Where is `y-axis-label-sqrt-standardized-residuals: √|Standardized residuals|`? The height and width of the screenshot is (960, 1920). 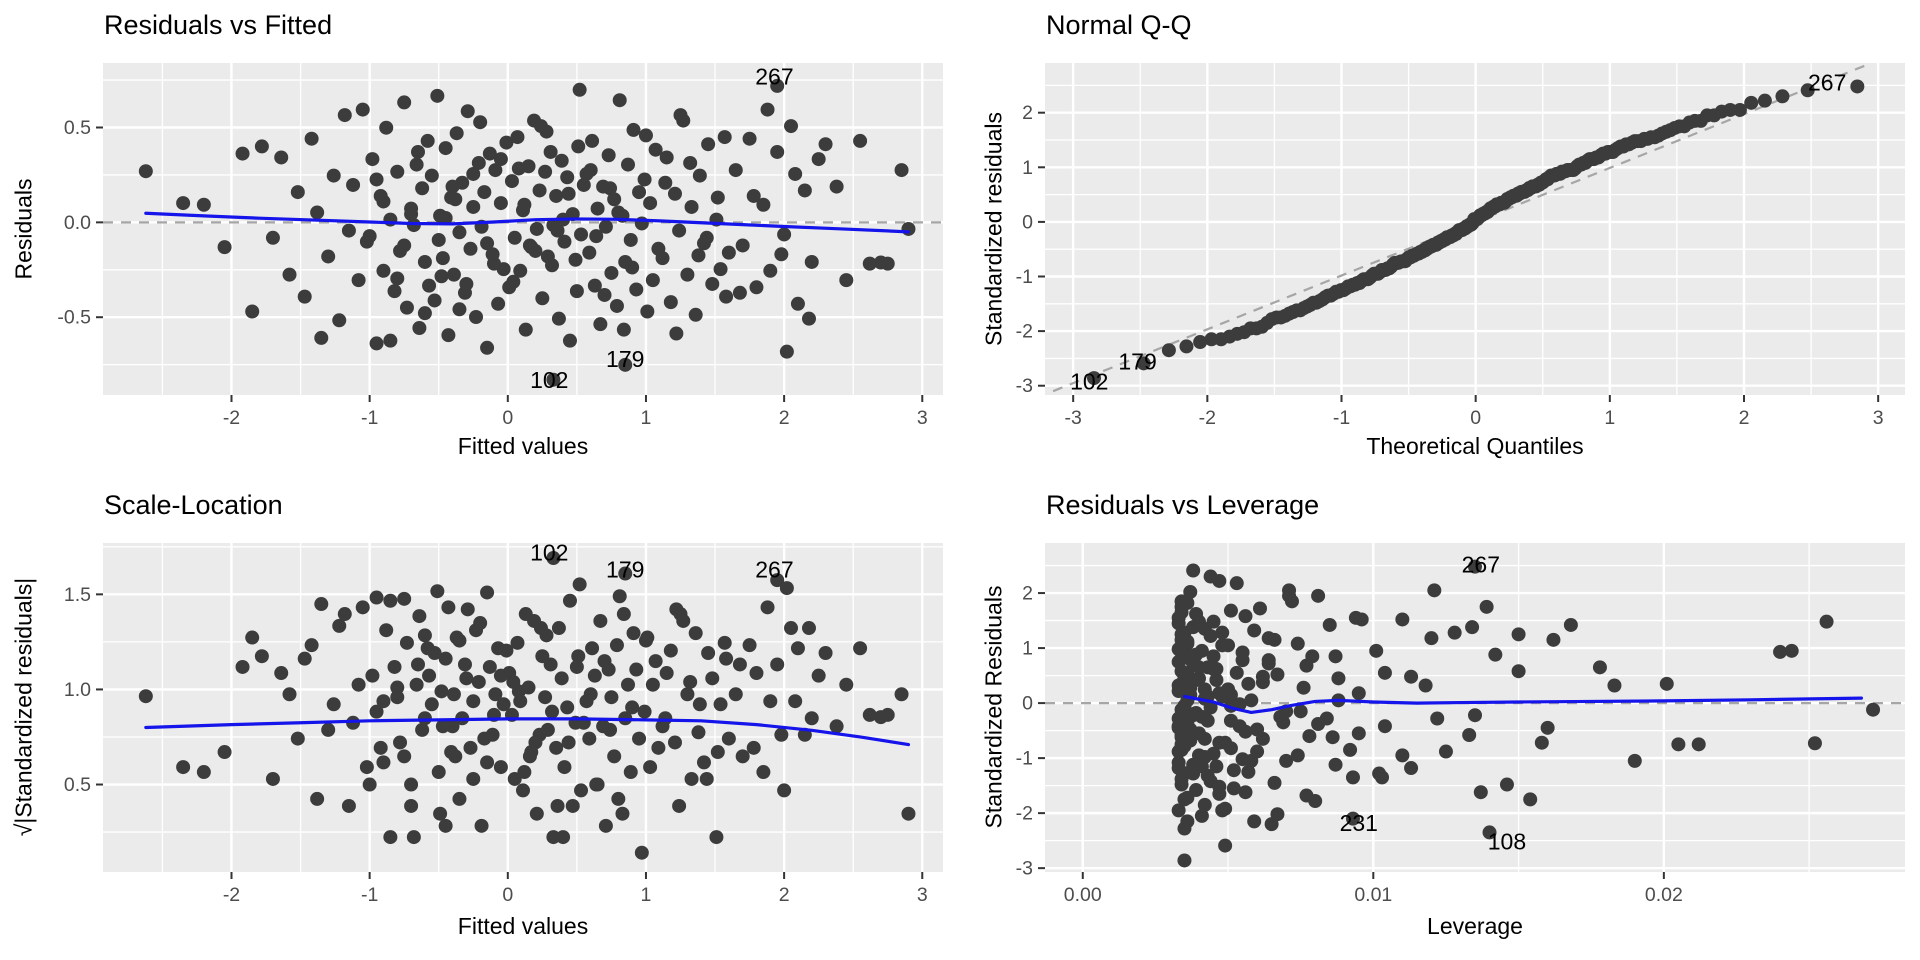 y-axis-label-sqrt-standardized-residuals: √|Standardized residuals| is located at coordinates (23, 707).